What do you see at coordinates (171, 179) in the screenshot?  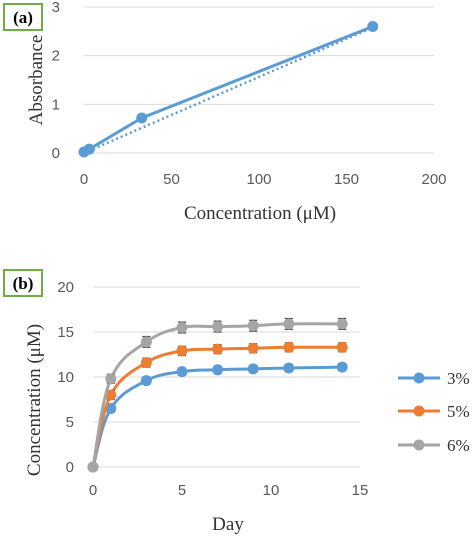 I see `x-tick-label: 50` at bounding box center [171, 179].